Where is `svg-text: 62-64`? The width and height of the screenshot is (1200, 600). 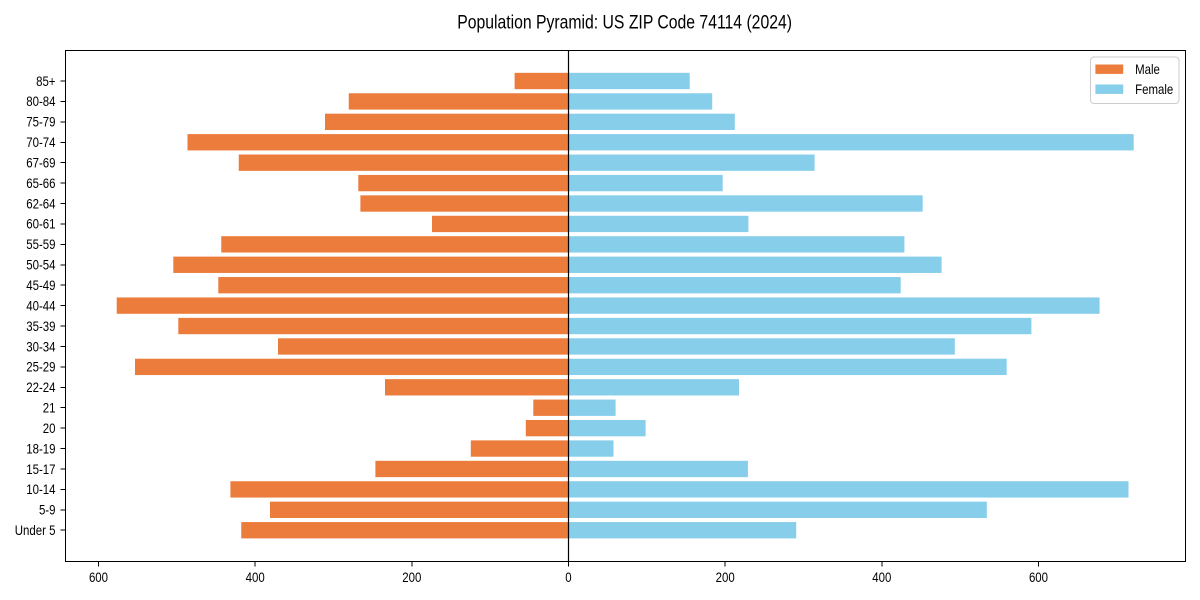
svg-text: 62-64 is located at coordinates (40, 203).